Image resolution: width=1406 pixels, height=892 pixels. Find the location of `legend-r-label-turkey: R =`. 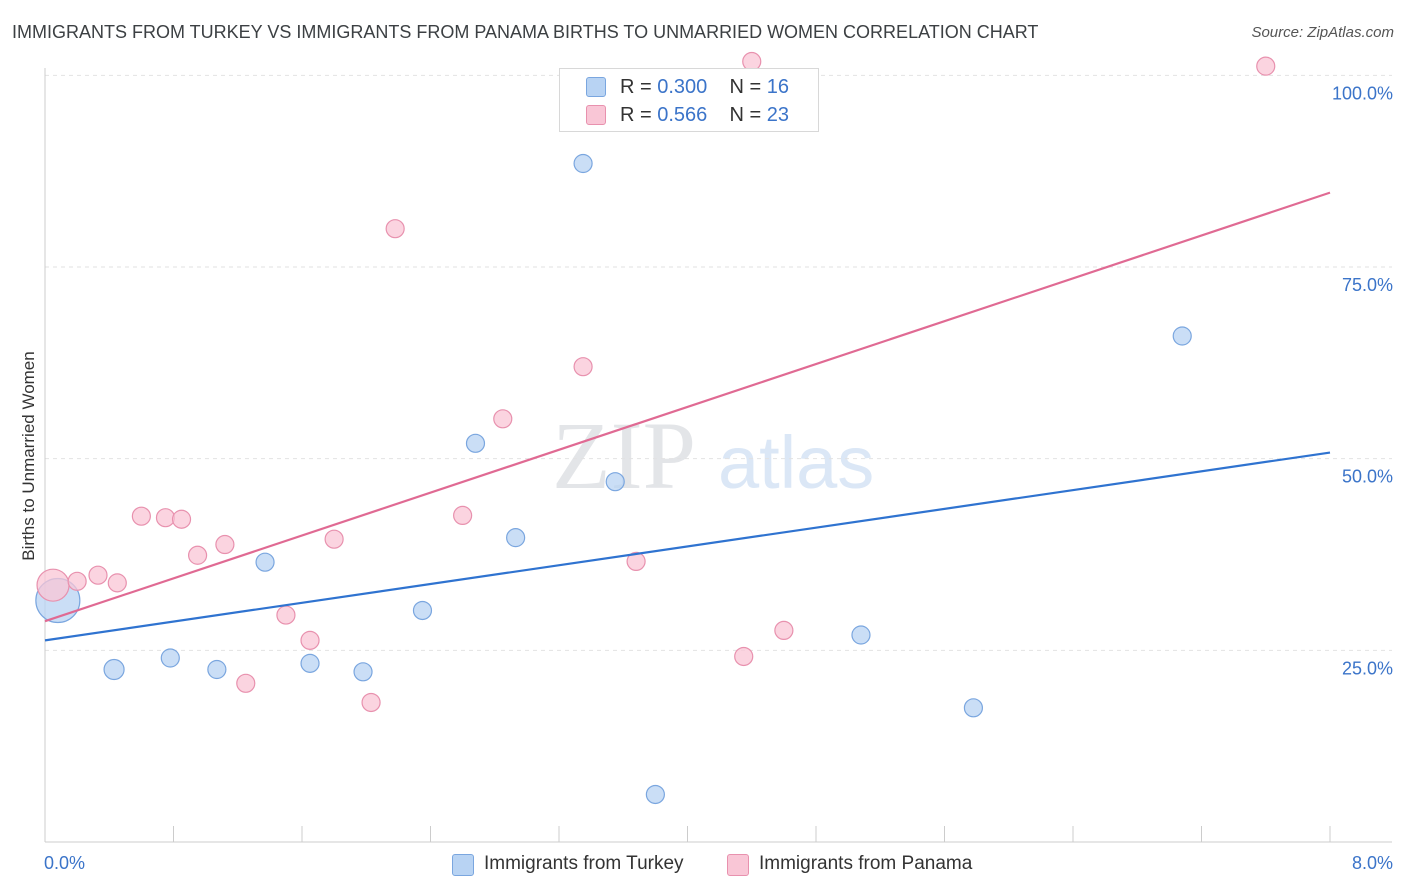

legend-r-label-turkey: R = is located at coordinates (636, 87).